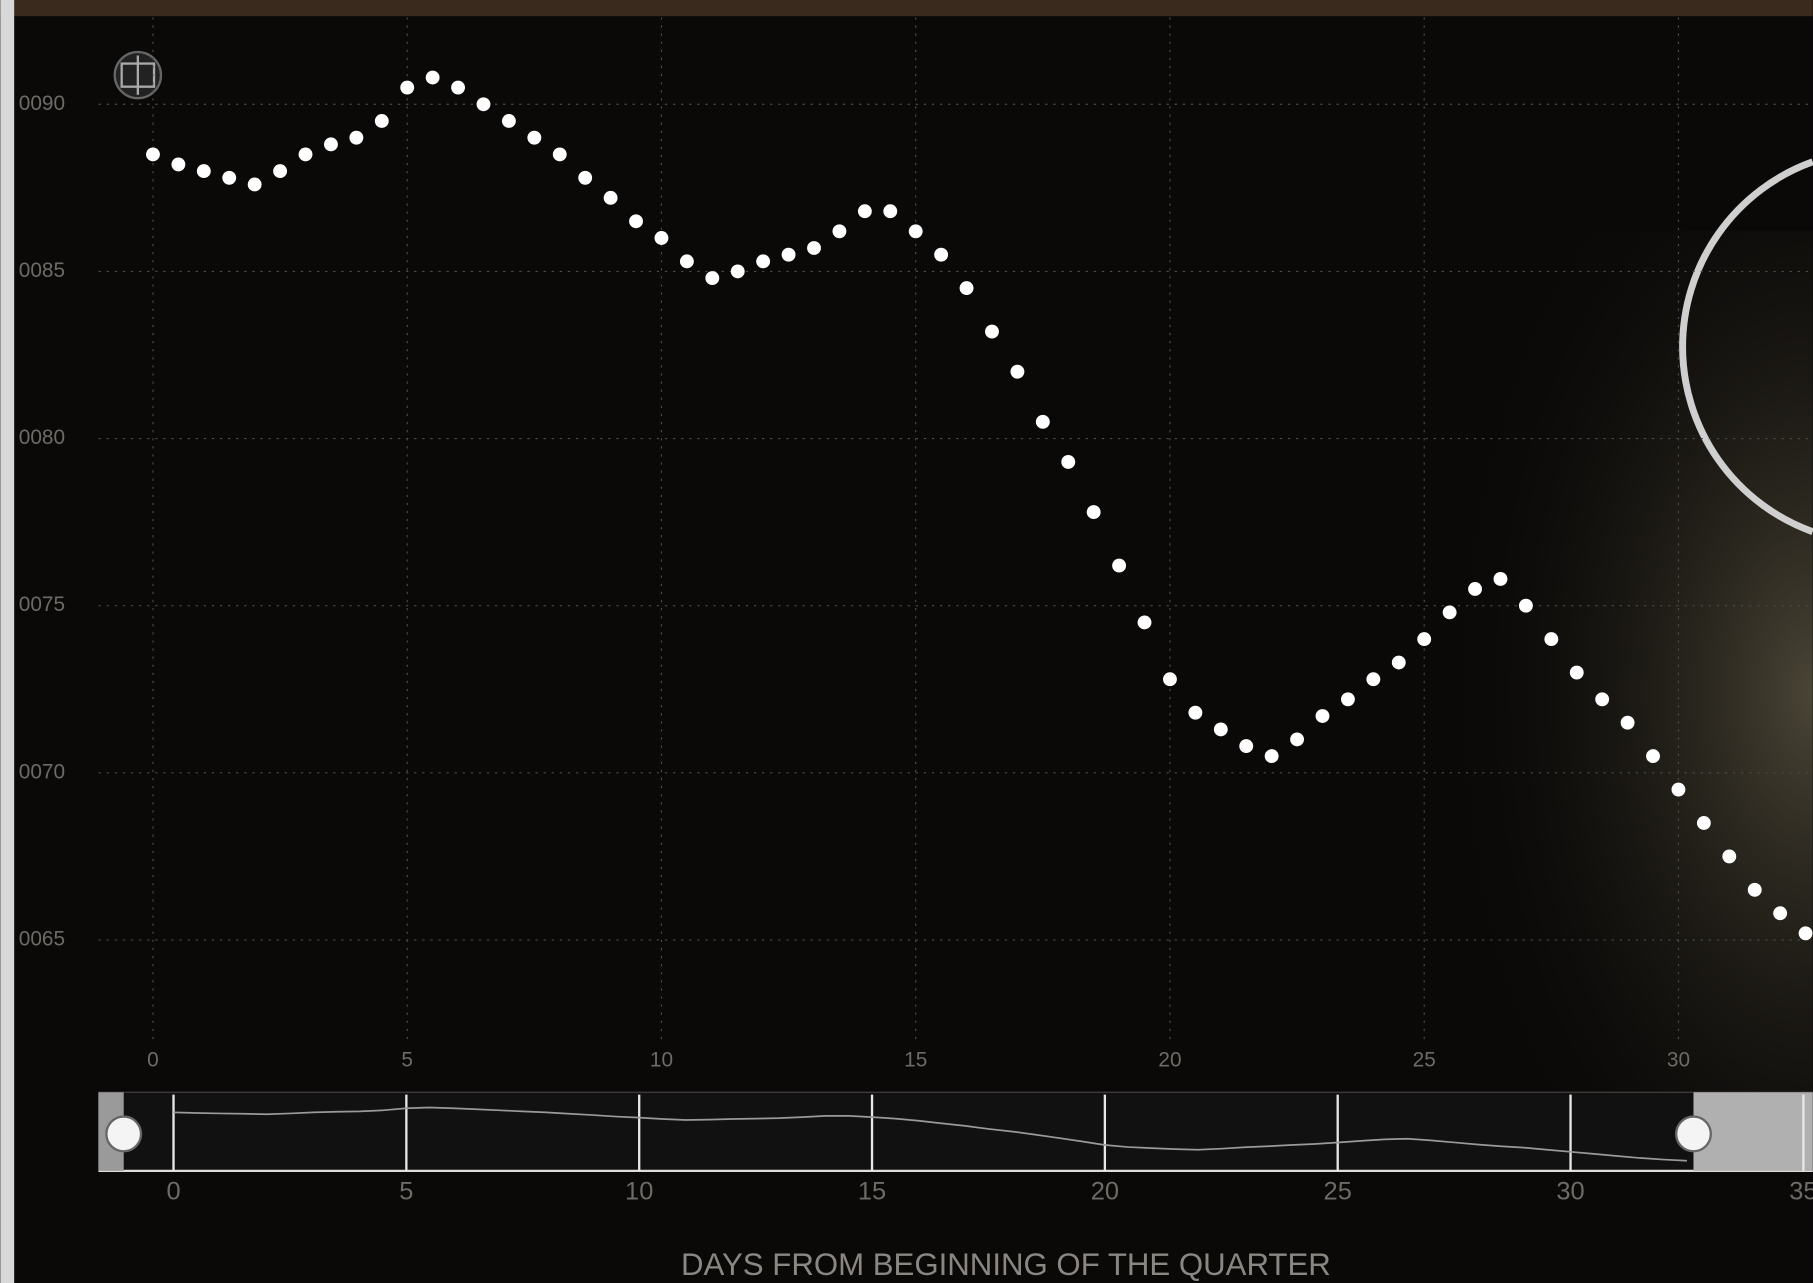  I want to click on overview-tick-label: 15, so click(872, 1192).